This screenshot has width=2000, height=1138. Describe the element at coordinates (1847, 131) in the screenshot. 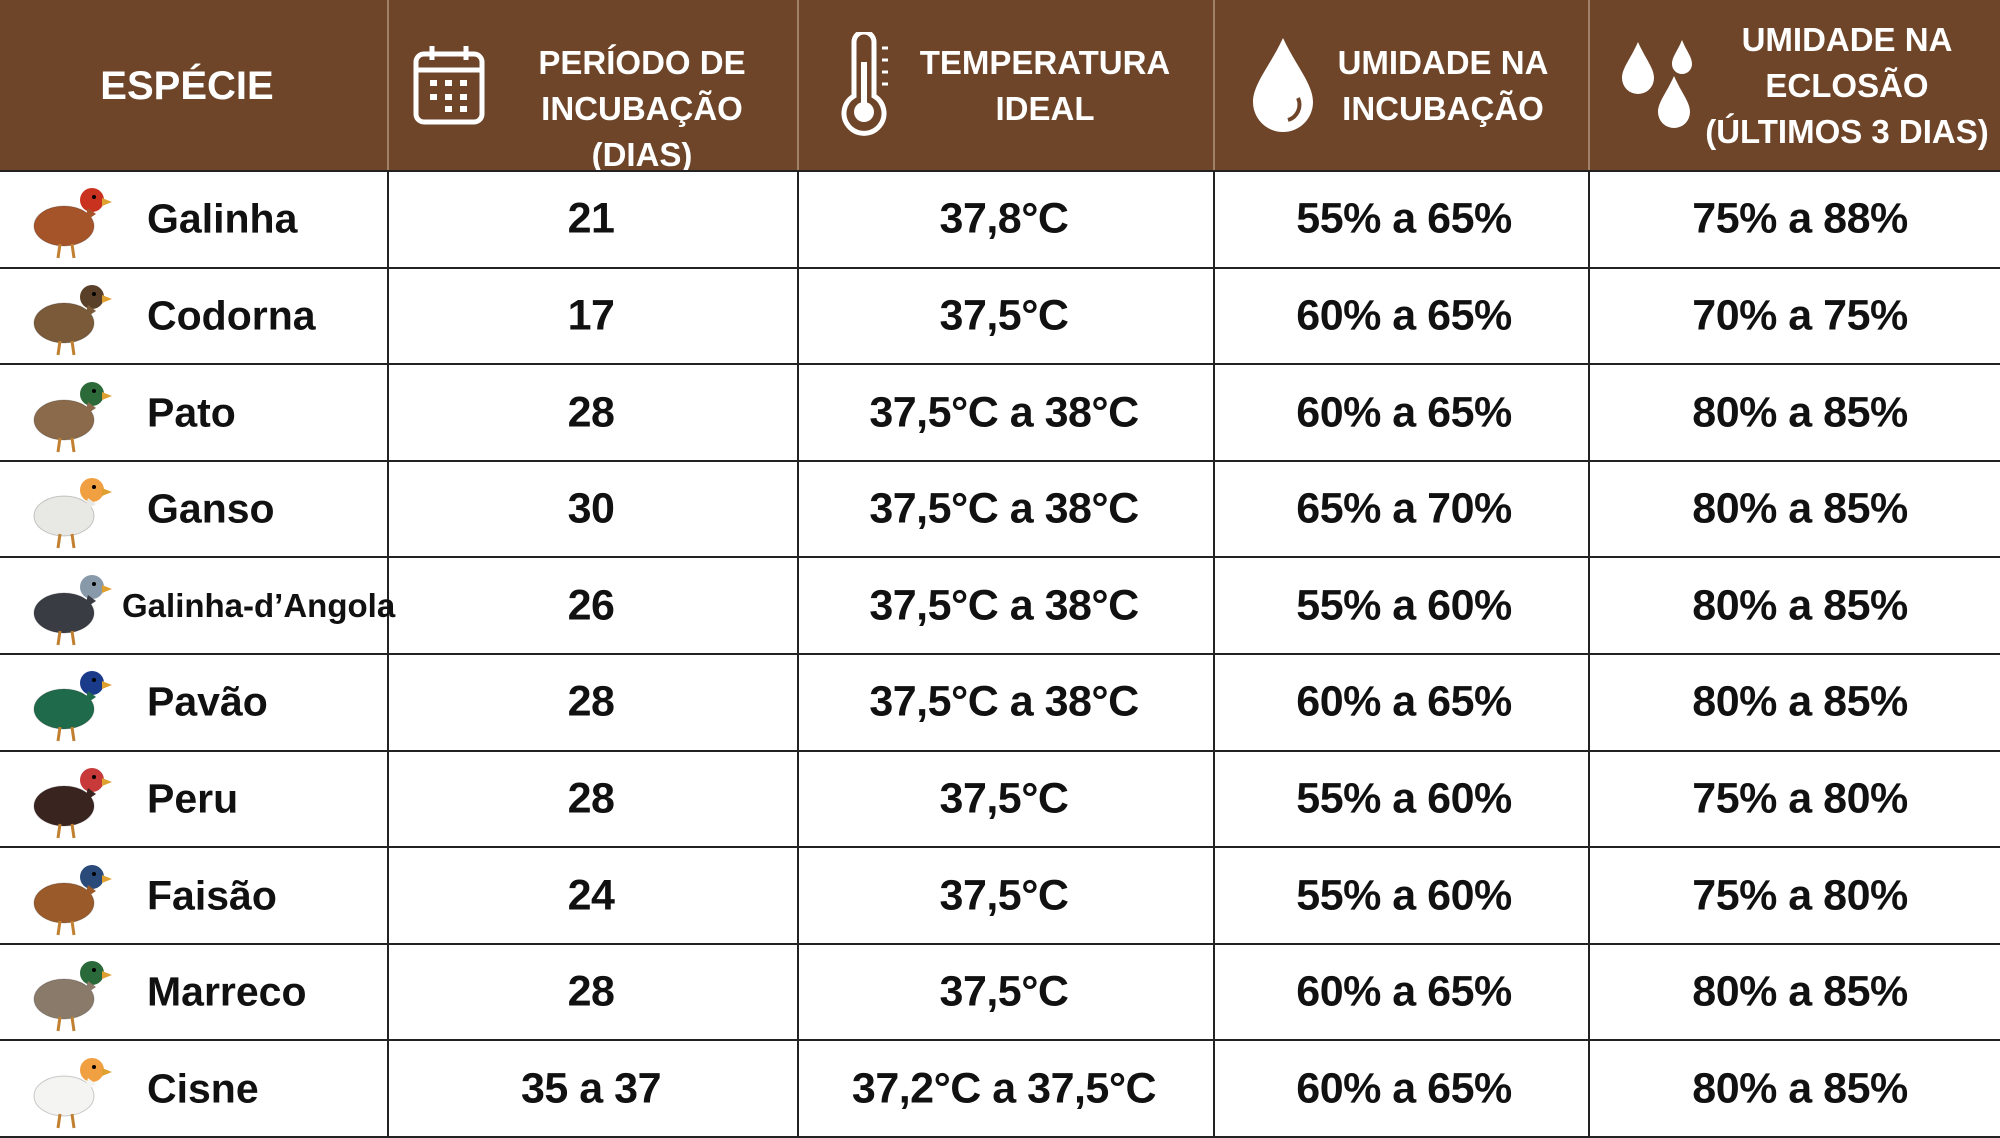

I see `header-text: (ÚLTIMOS 3 DIAS)` at that location.